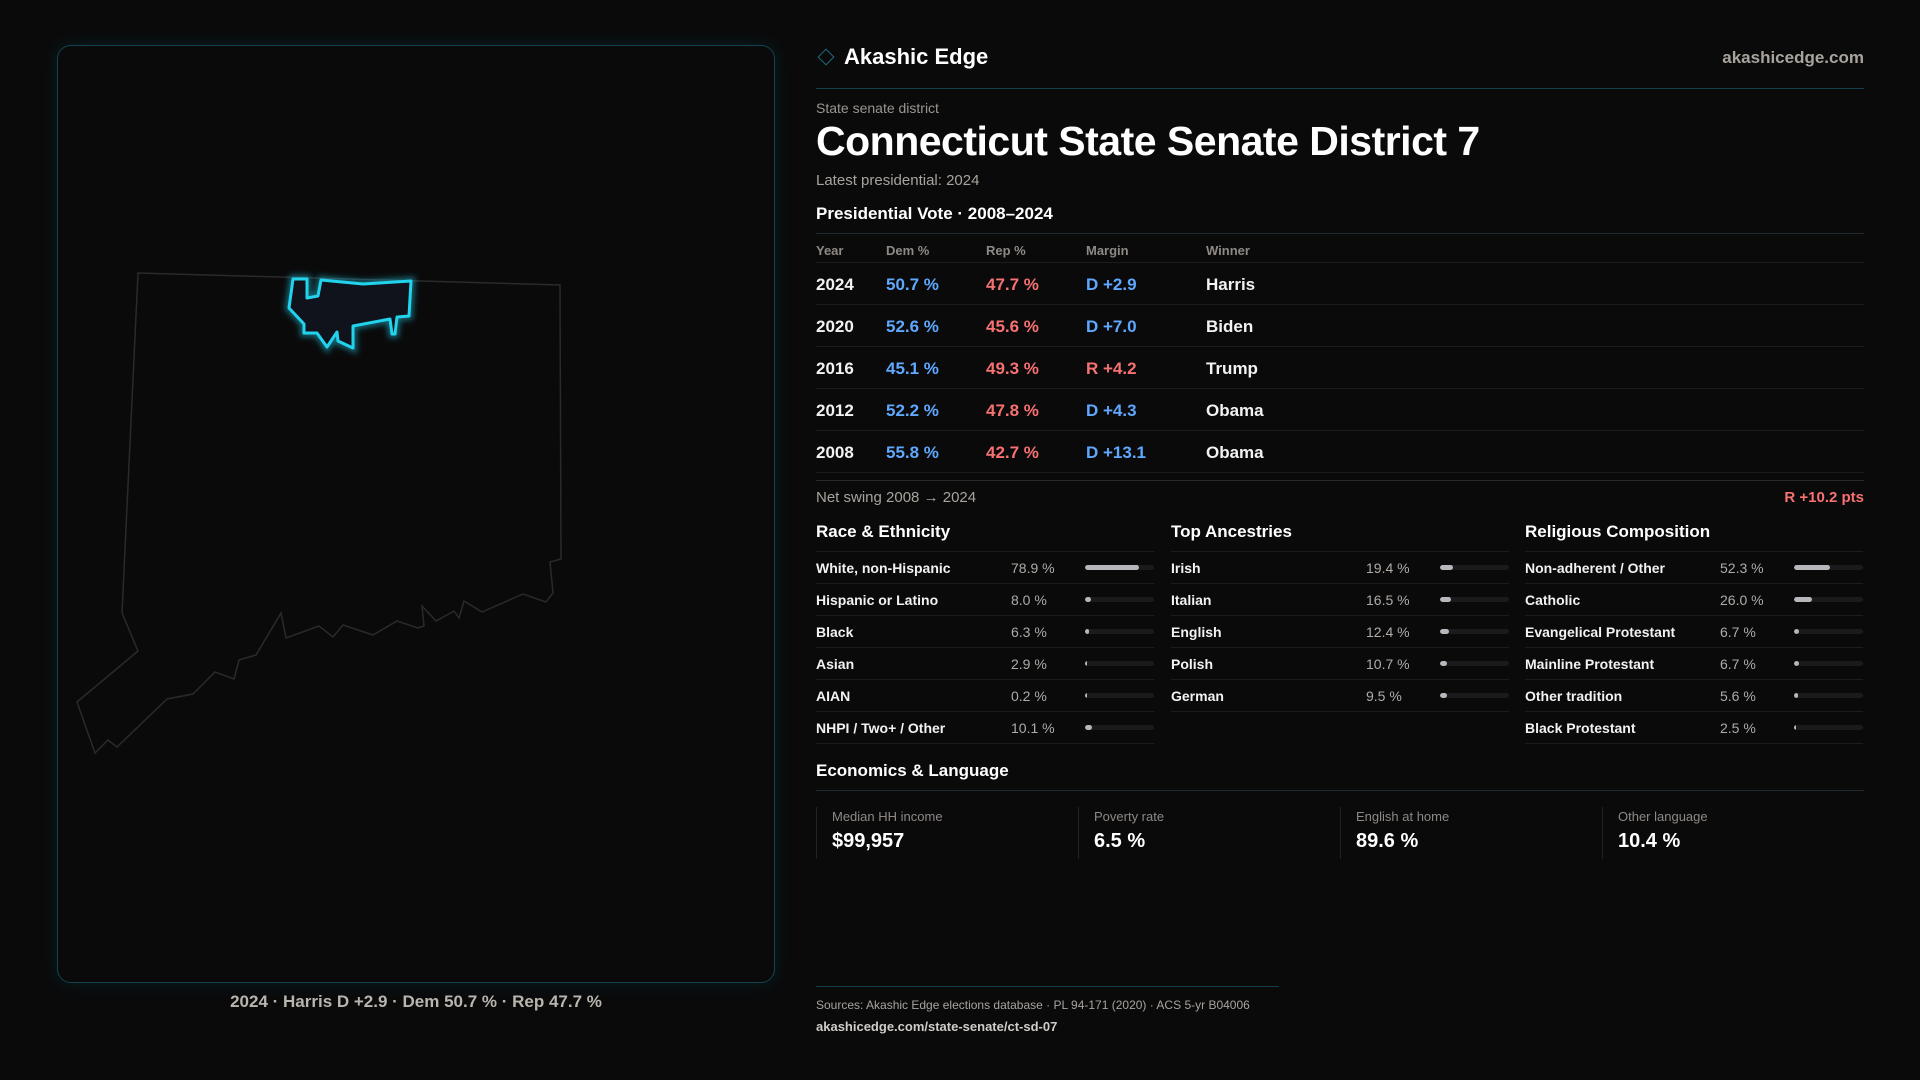  What do you see at coordinates (1340, 568) in the screenshot?
I see `demographic-row: Irish 19.4 %` at bounding box center [1340, 568].